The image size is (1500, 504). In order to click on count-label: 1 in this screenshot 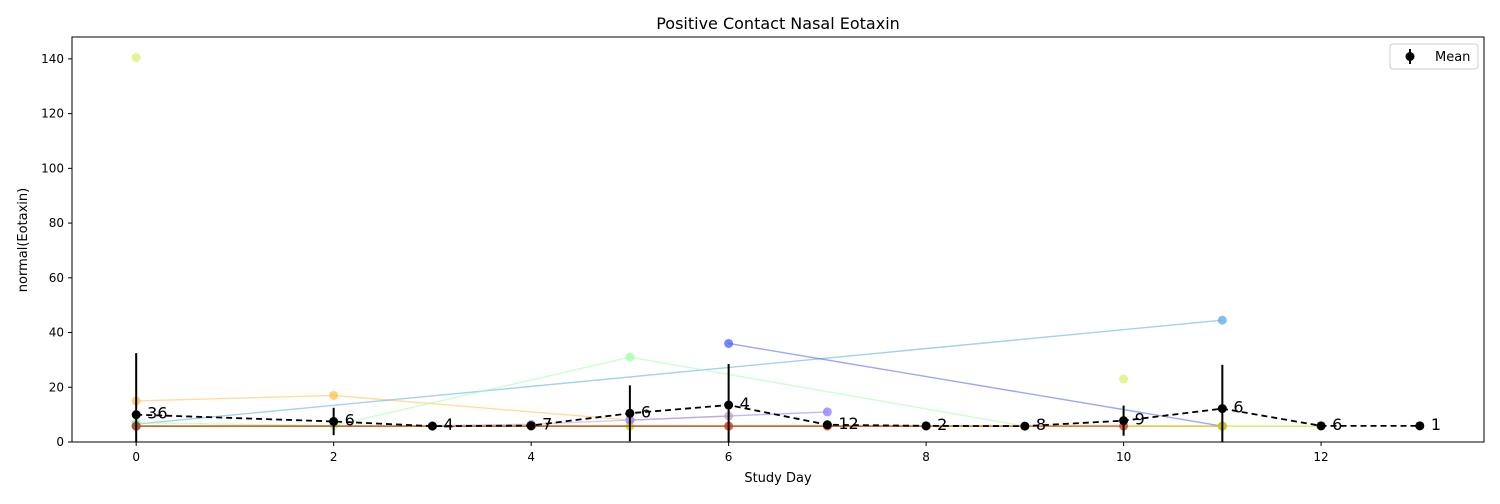, I will do `click(1436, 424)`.